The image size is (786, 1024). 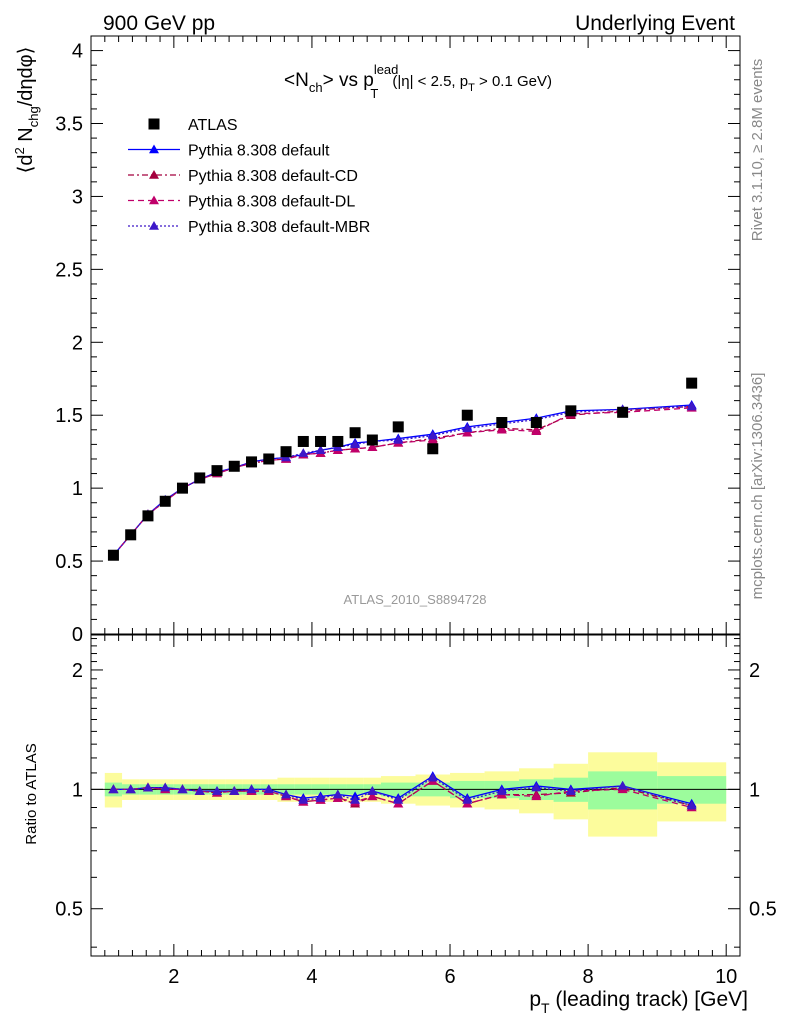 What do you see at coordinates (271, 202) in the screenshot?
I see `legend-label: Pythia 8.308 default-DL` at bounding box center [271, 202].